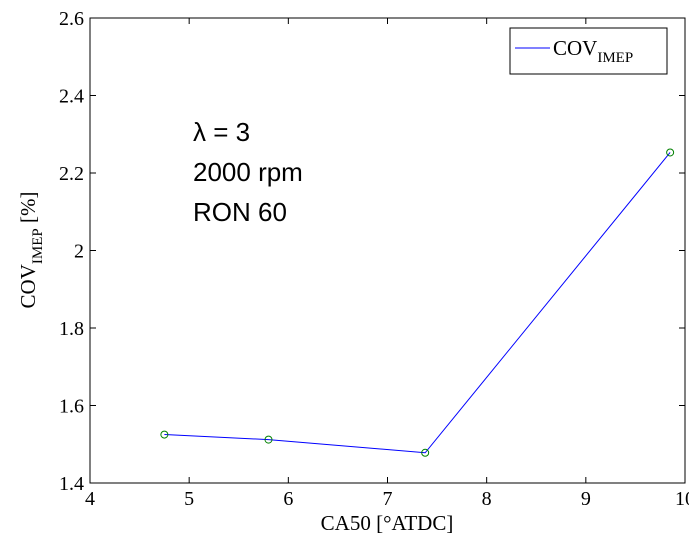  I want to click on x-axis-label: CA50 [°ATDC], so click(387, 523).